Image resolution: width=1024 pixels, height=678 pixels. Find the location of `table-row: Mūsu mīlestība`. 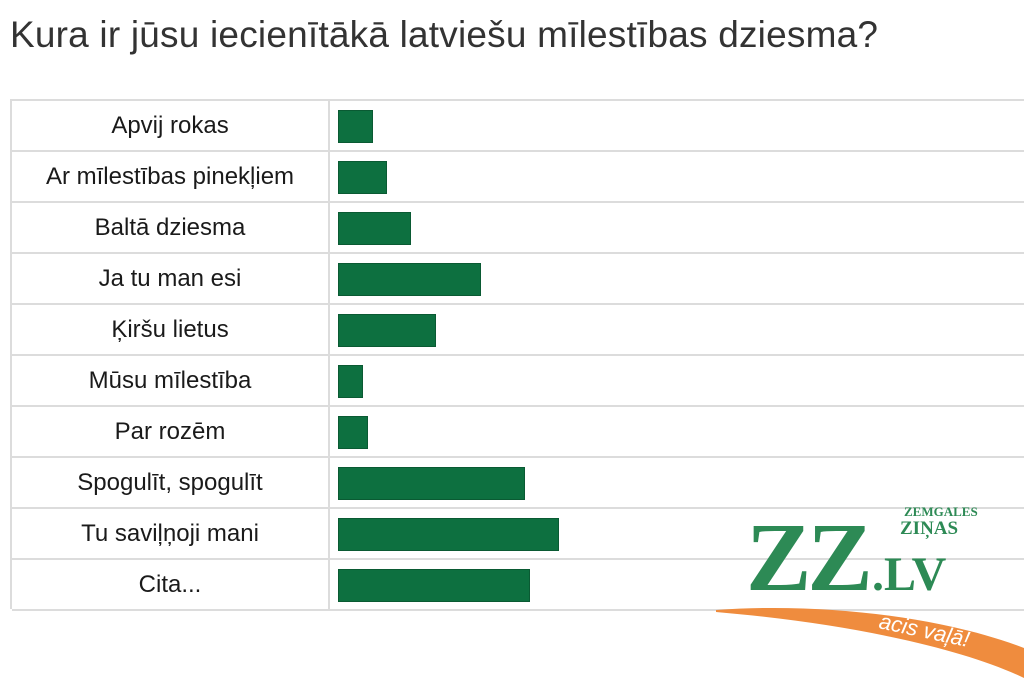

table-row: Mūsu mīlestība is located at coordinates (518, 381).